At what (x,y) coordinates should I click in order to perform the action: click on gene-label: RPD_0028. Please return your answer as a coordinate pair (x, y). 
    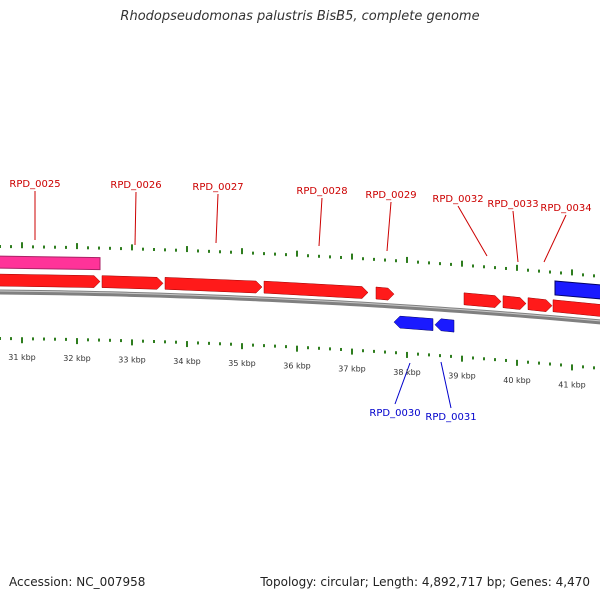
    Looking at the image, I should click on (321, 191).